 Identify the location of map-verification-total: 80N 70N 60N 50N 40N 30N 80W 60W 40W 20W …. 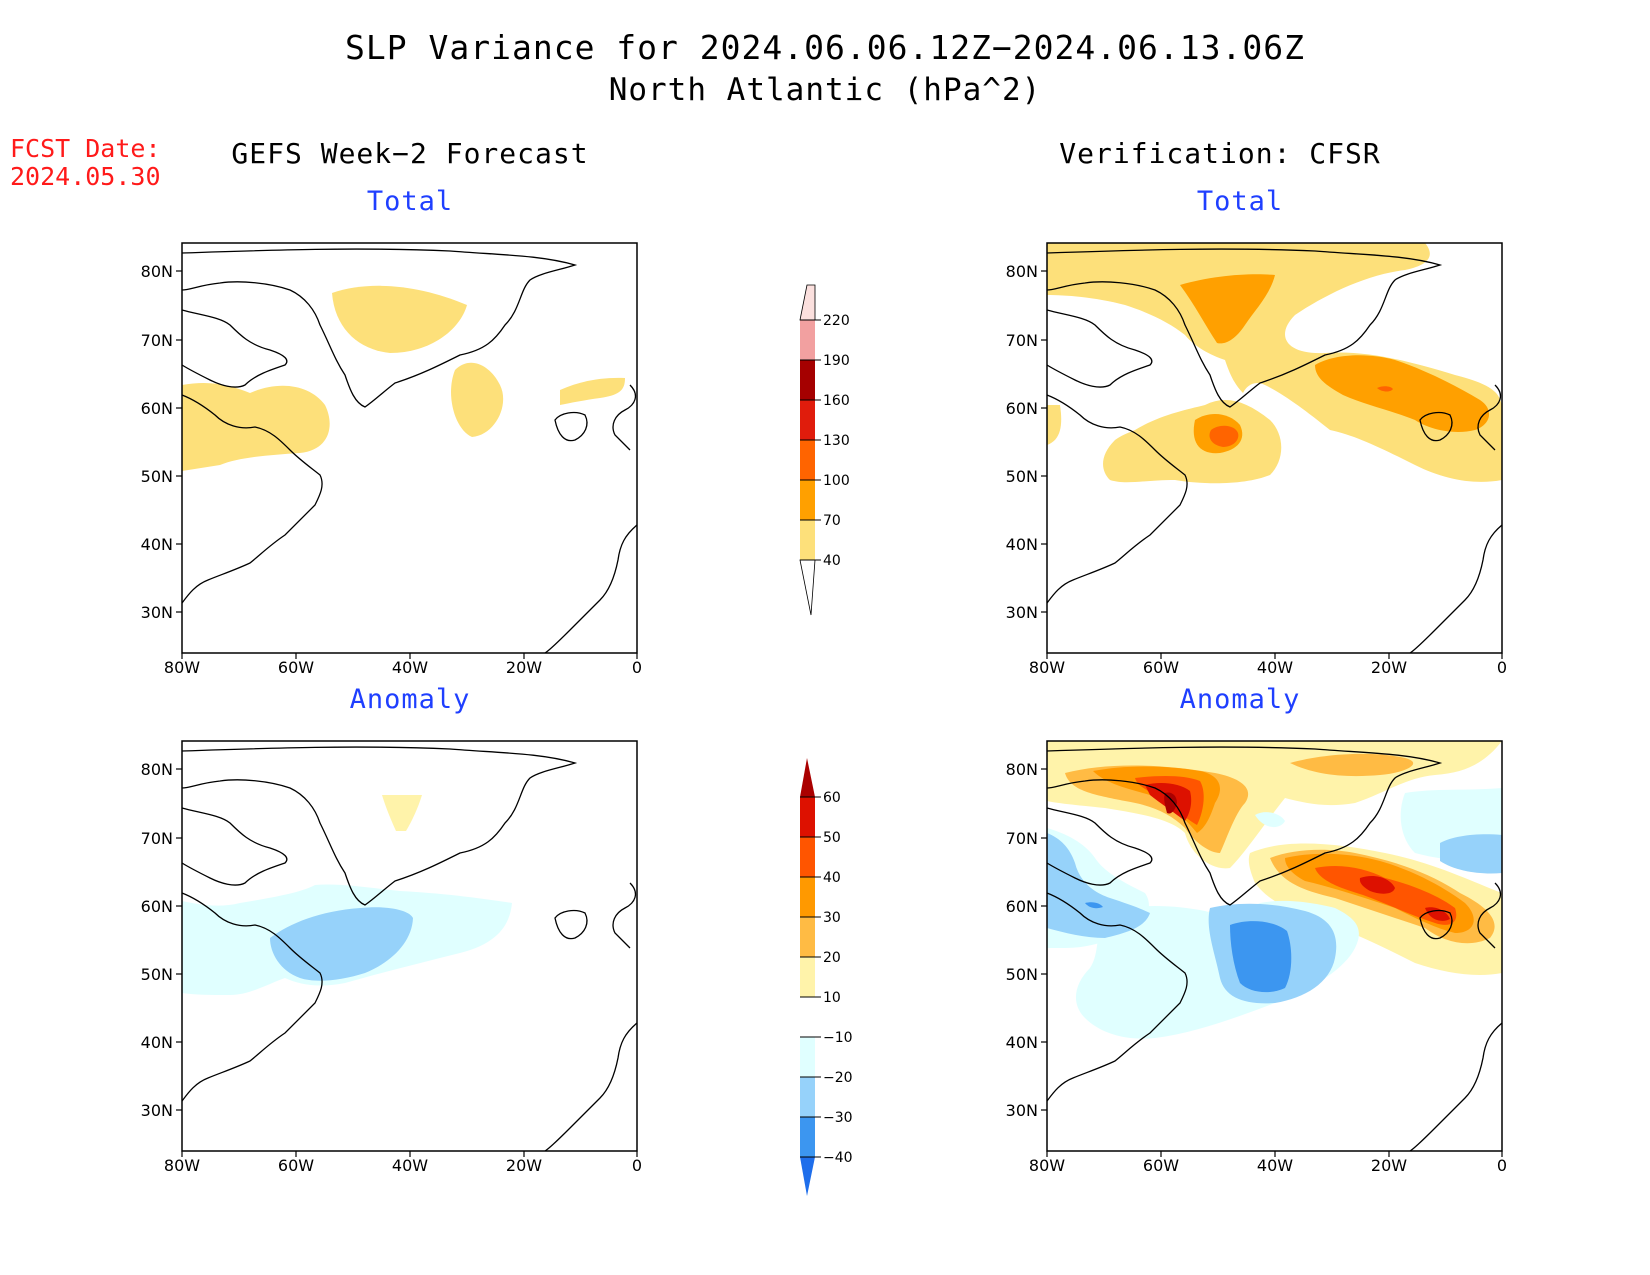
(1256, 458).